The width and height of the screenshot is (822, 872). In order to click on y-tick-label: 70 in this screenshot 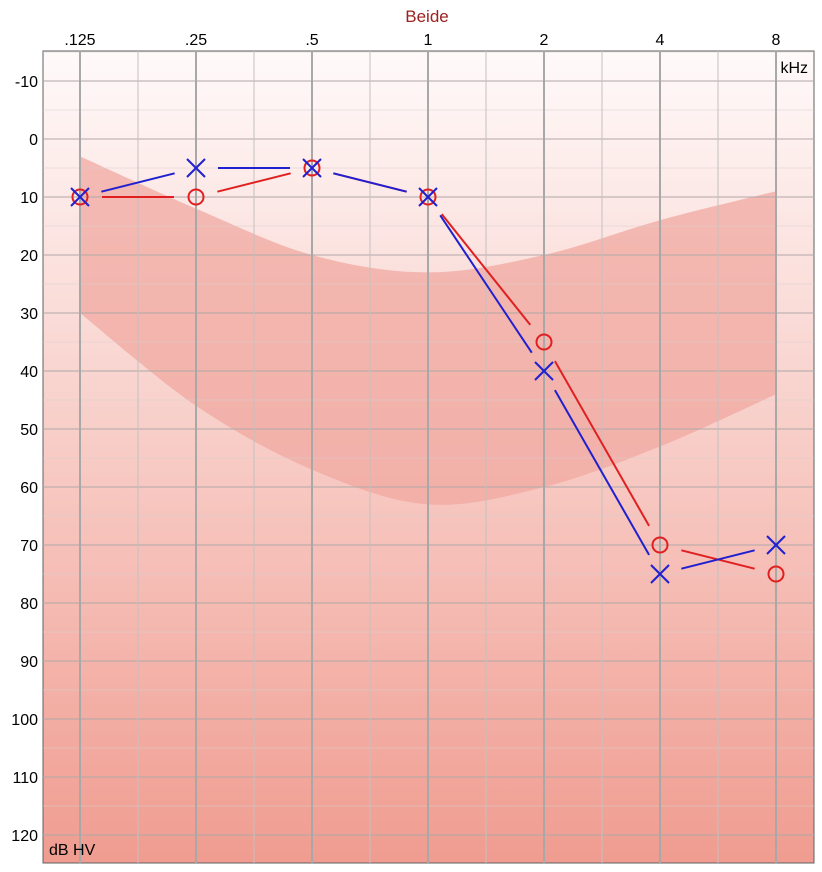, I will do `click(29, 546)`.